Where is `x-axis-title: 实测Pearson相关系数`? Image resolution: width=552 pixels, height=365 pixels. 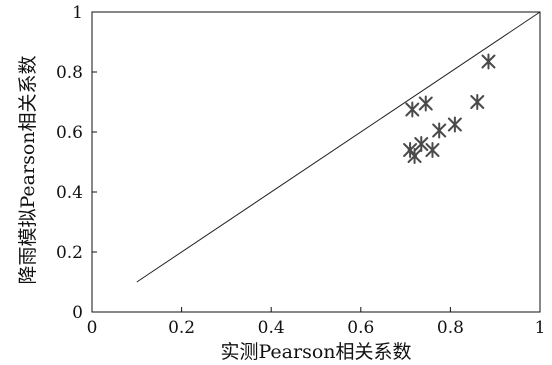 x-axis-title: 实测Pearson相关系数 is located at coordinates (315, 352).